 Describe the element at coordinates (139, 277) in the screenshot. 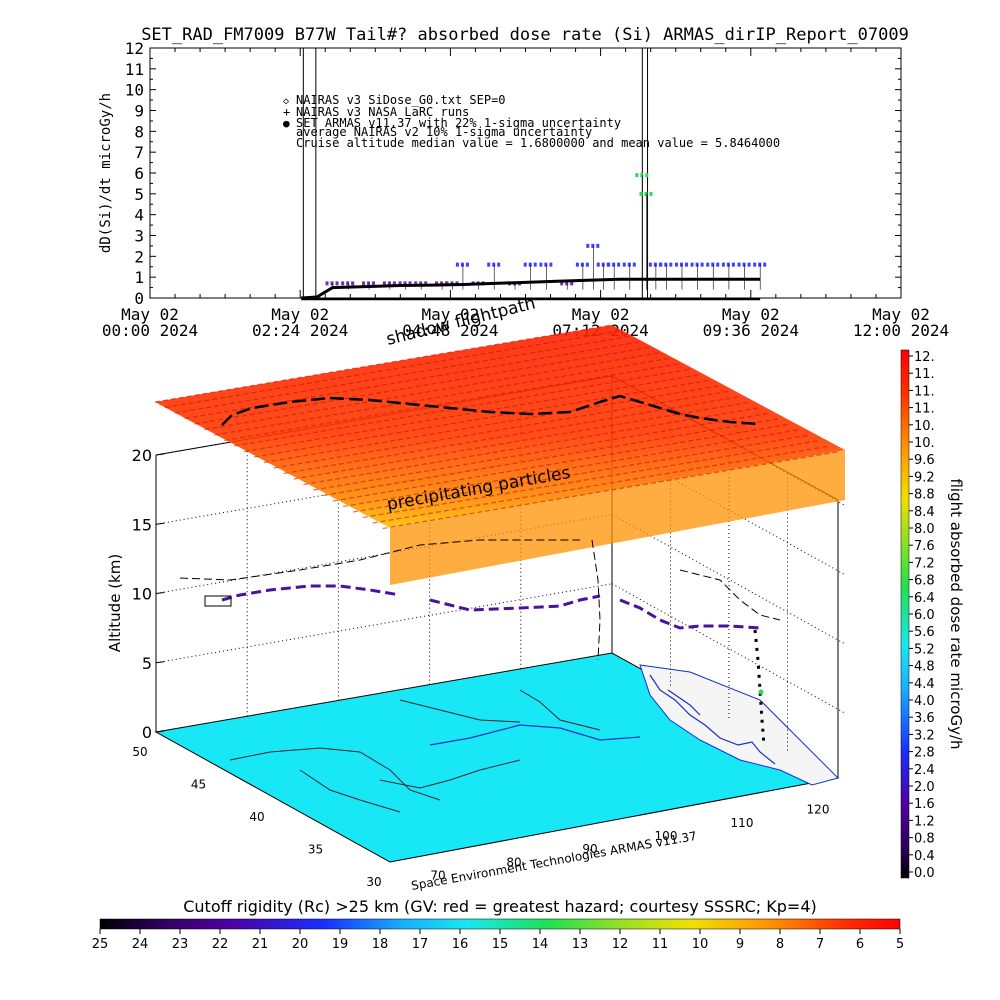

I see `y-tick-label: 1` at that location.